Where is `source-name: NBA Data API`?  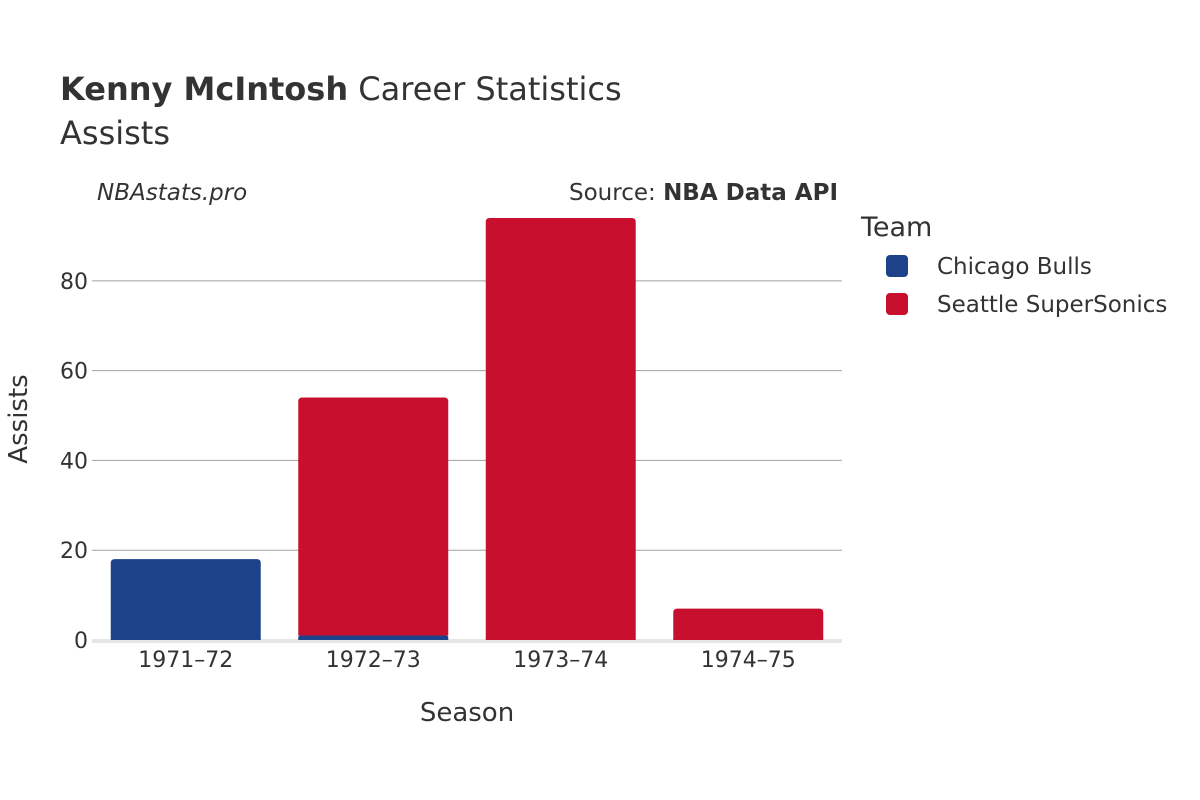 source-name: NBA Data API is located at coordinates (750, 193).